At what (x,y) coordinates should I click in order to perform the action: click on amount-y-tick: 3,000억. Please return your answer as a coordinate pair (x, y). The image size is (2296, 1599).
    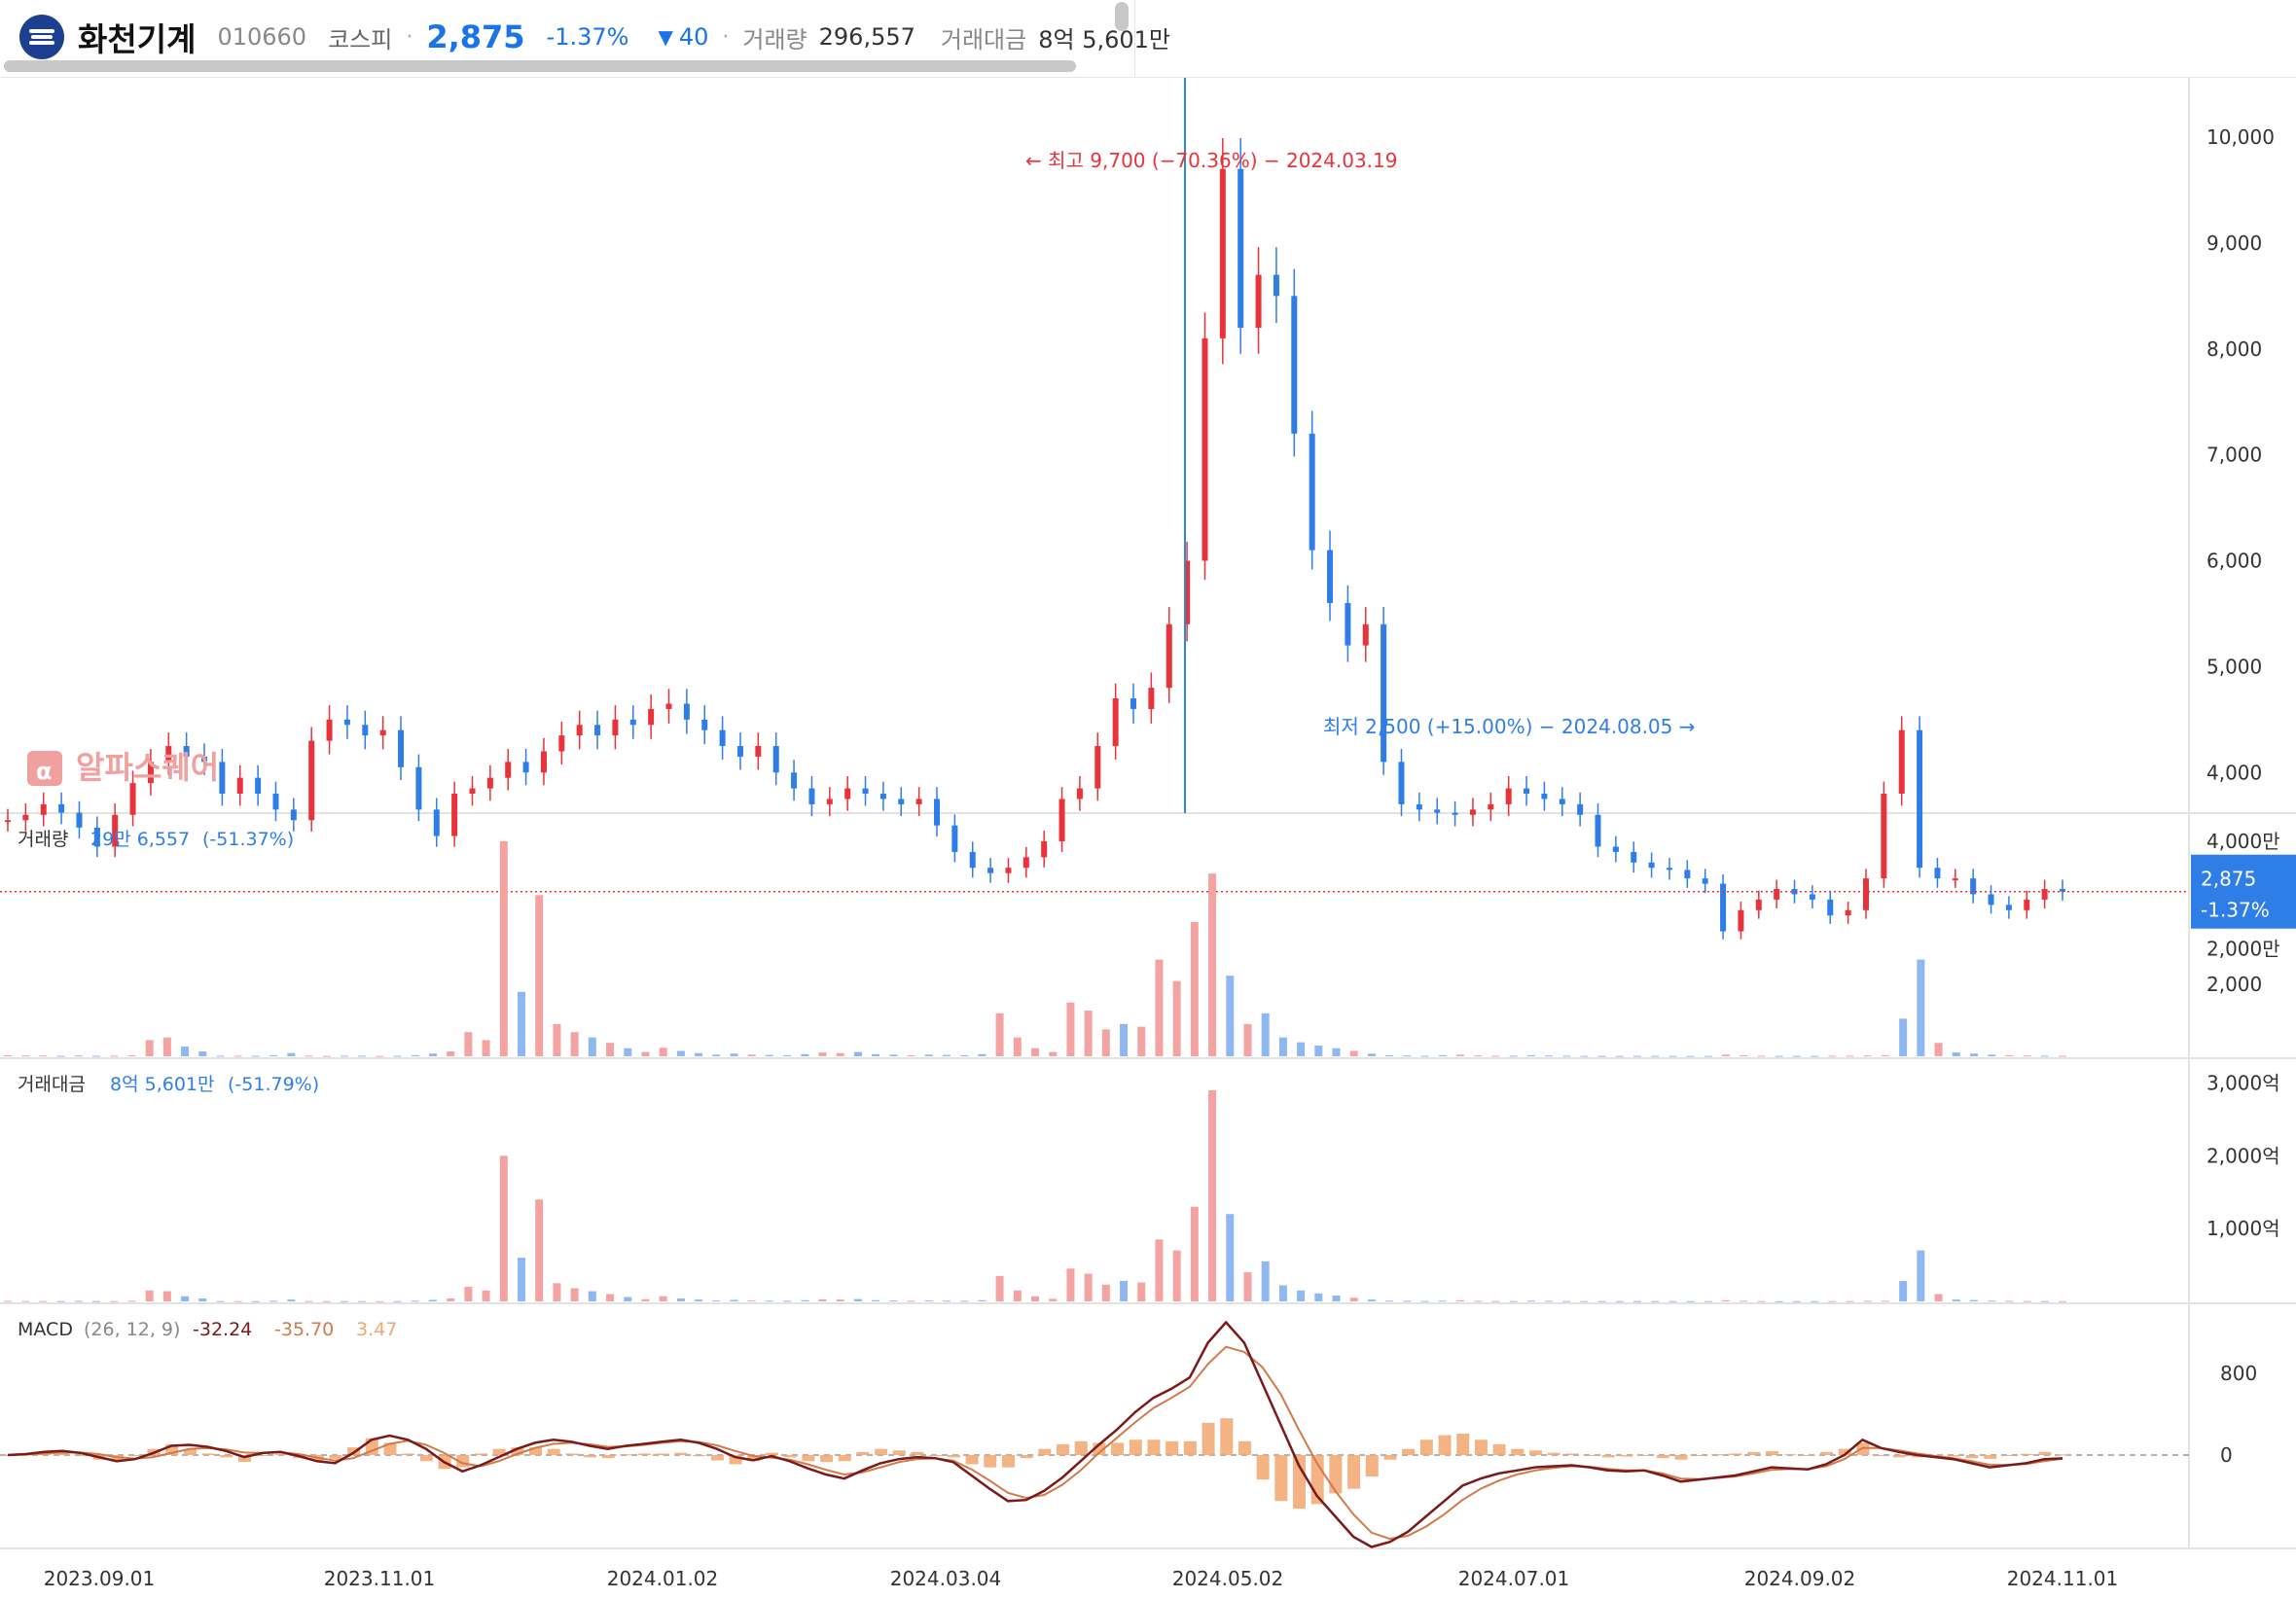
    Looking at the image, I should click on (2243, 1082).